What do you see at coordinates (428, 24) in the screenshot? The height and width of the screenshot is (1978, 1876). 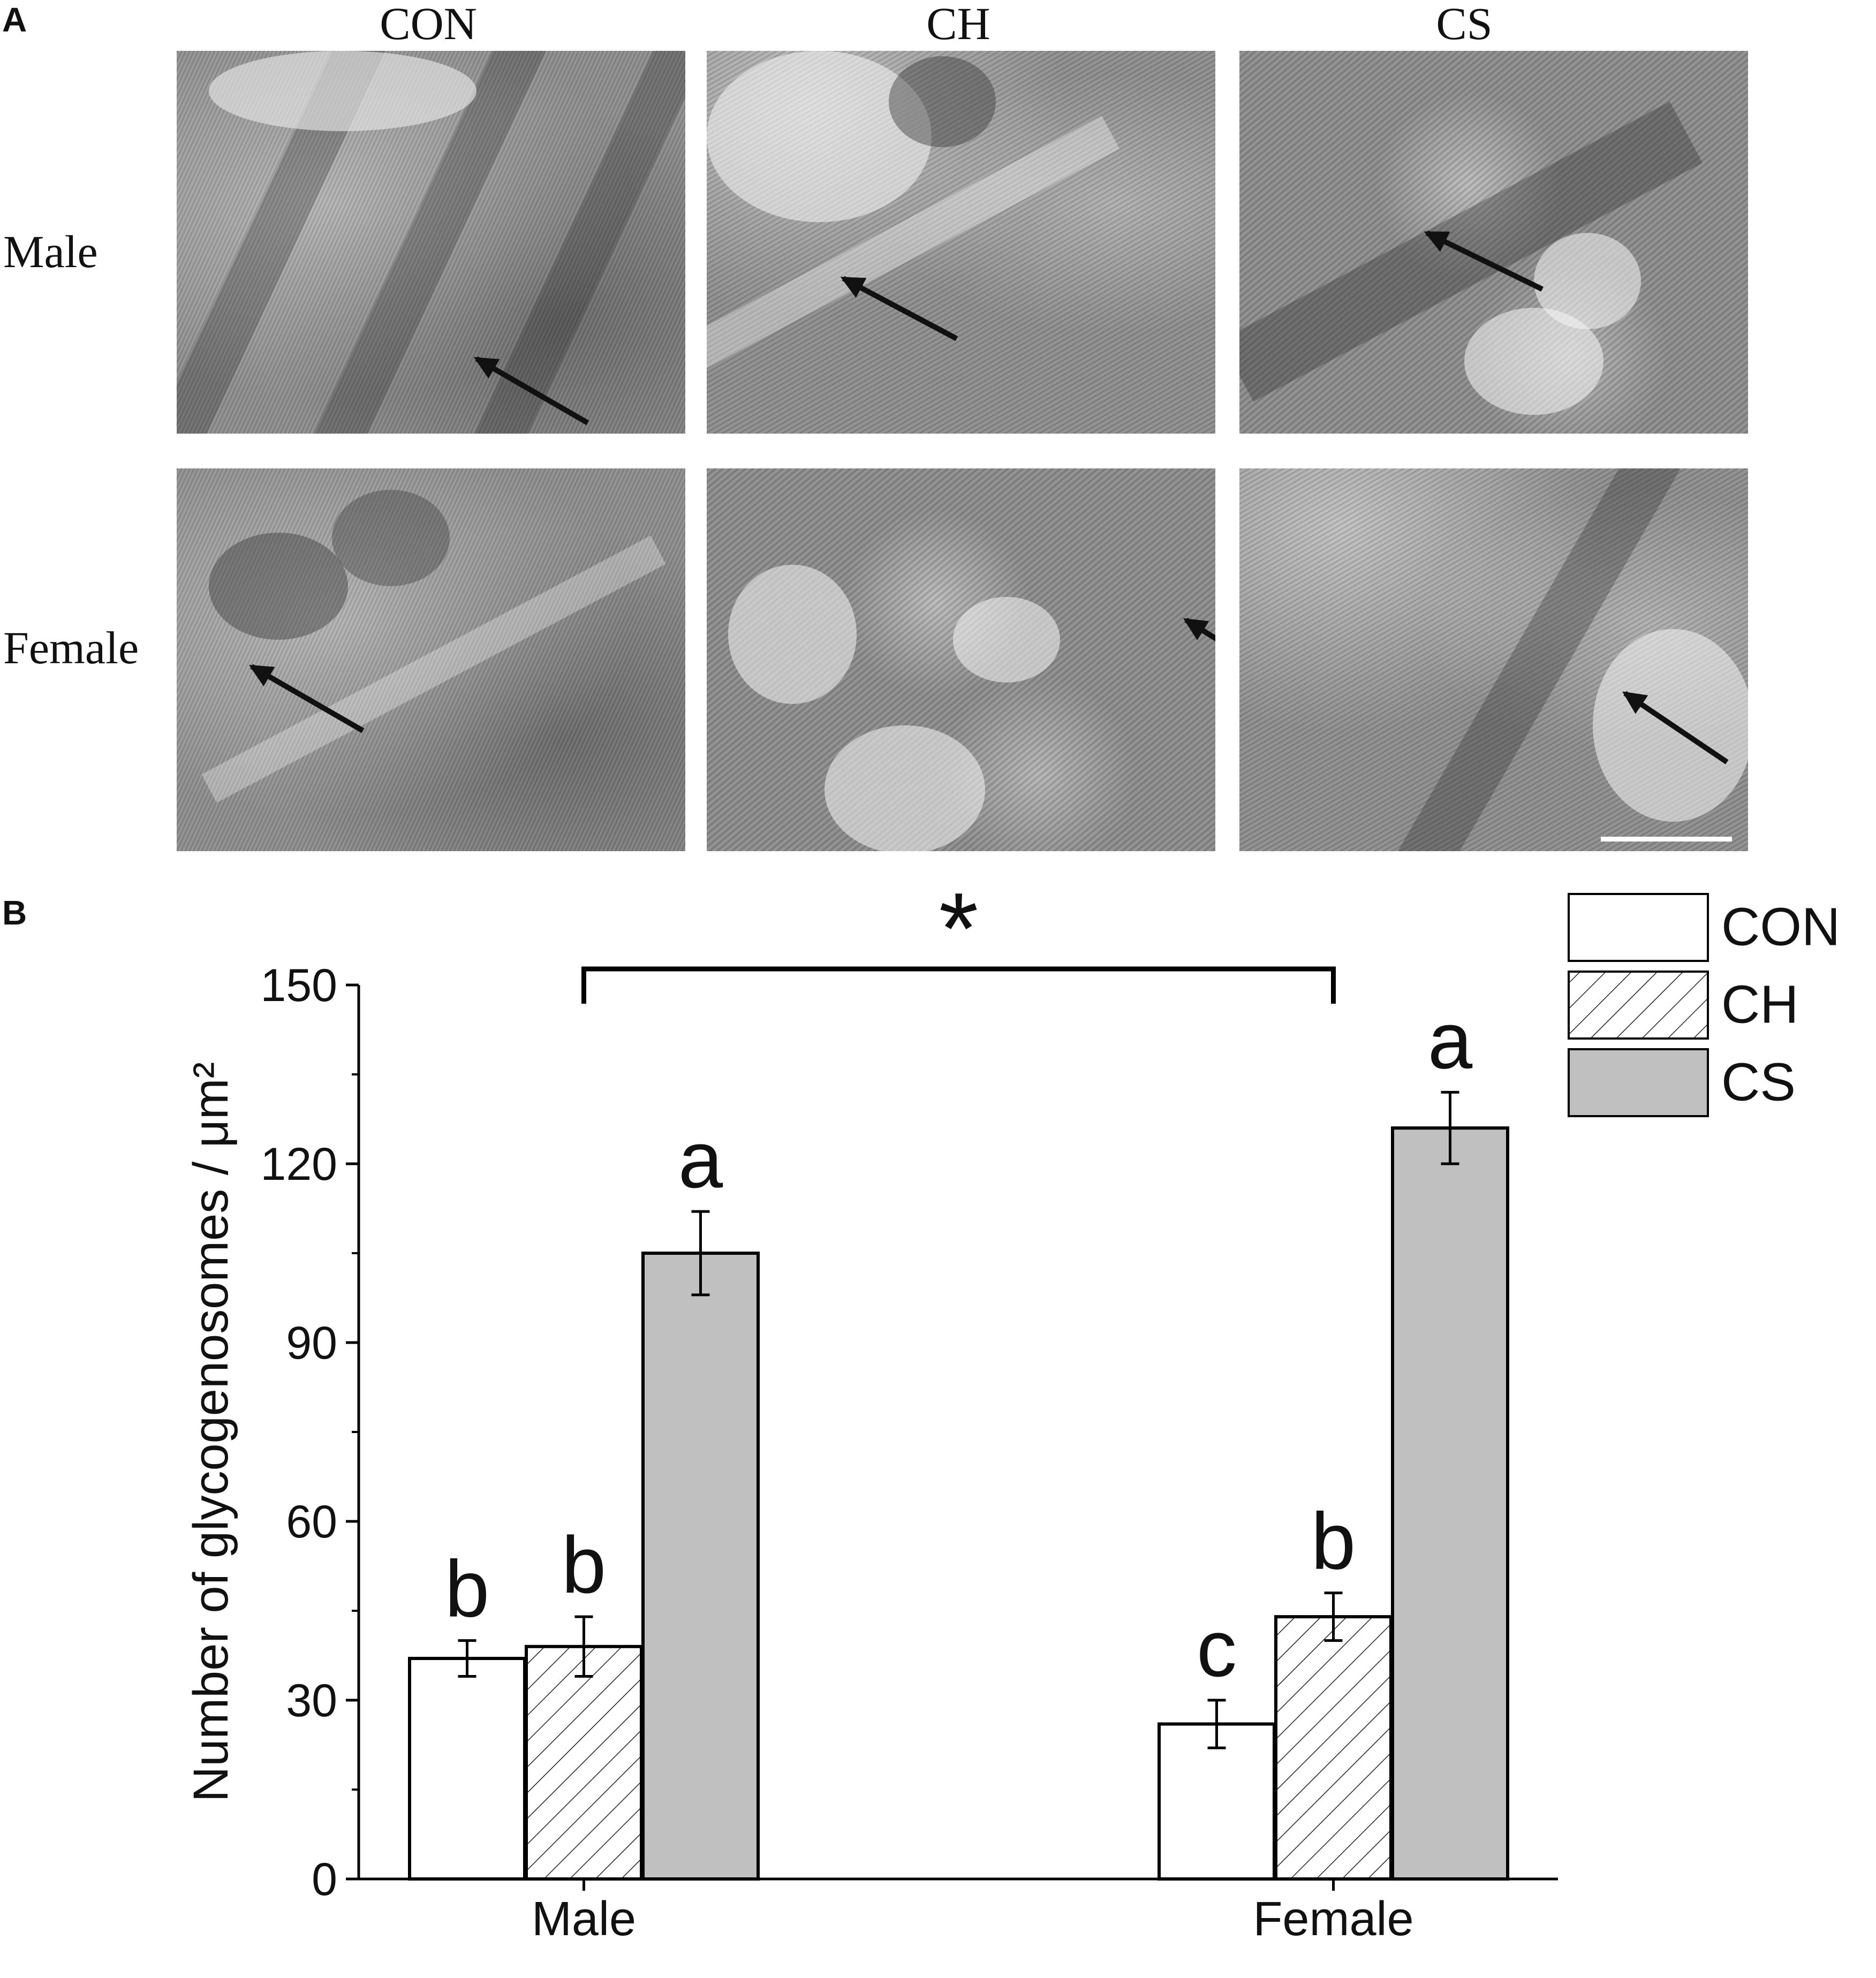 I see `column-label-con: CON` at bounding box center [428, 24].